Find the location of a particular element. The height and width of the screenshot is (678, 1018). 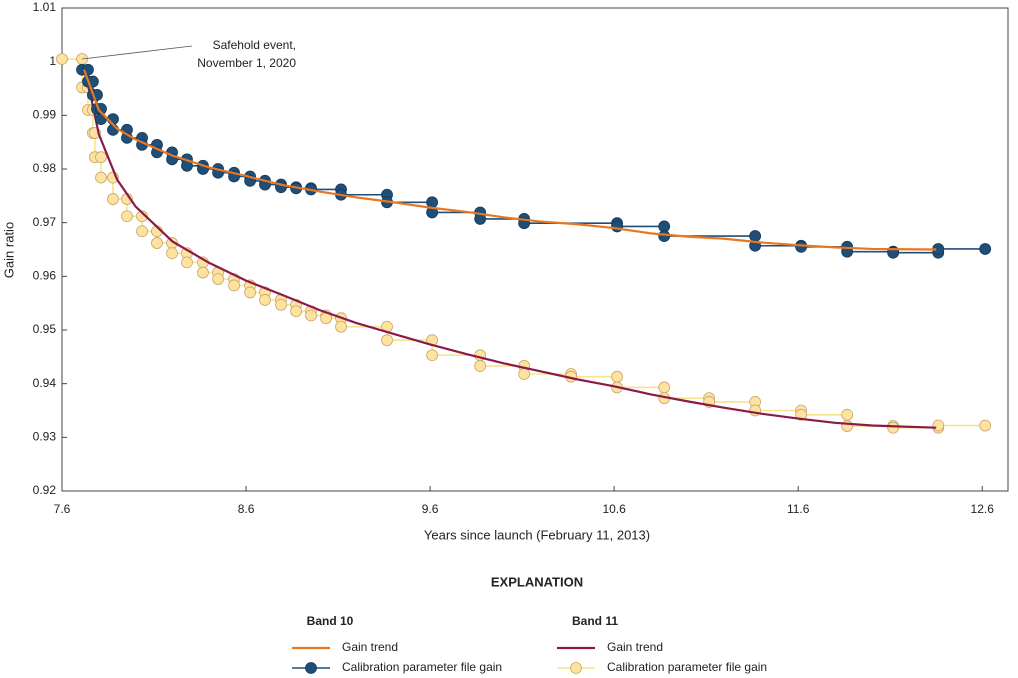

legend-title: EXPLANATION is located at coordinates (537, 581).